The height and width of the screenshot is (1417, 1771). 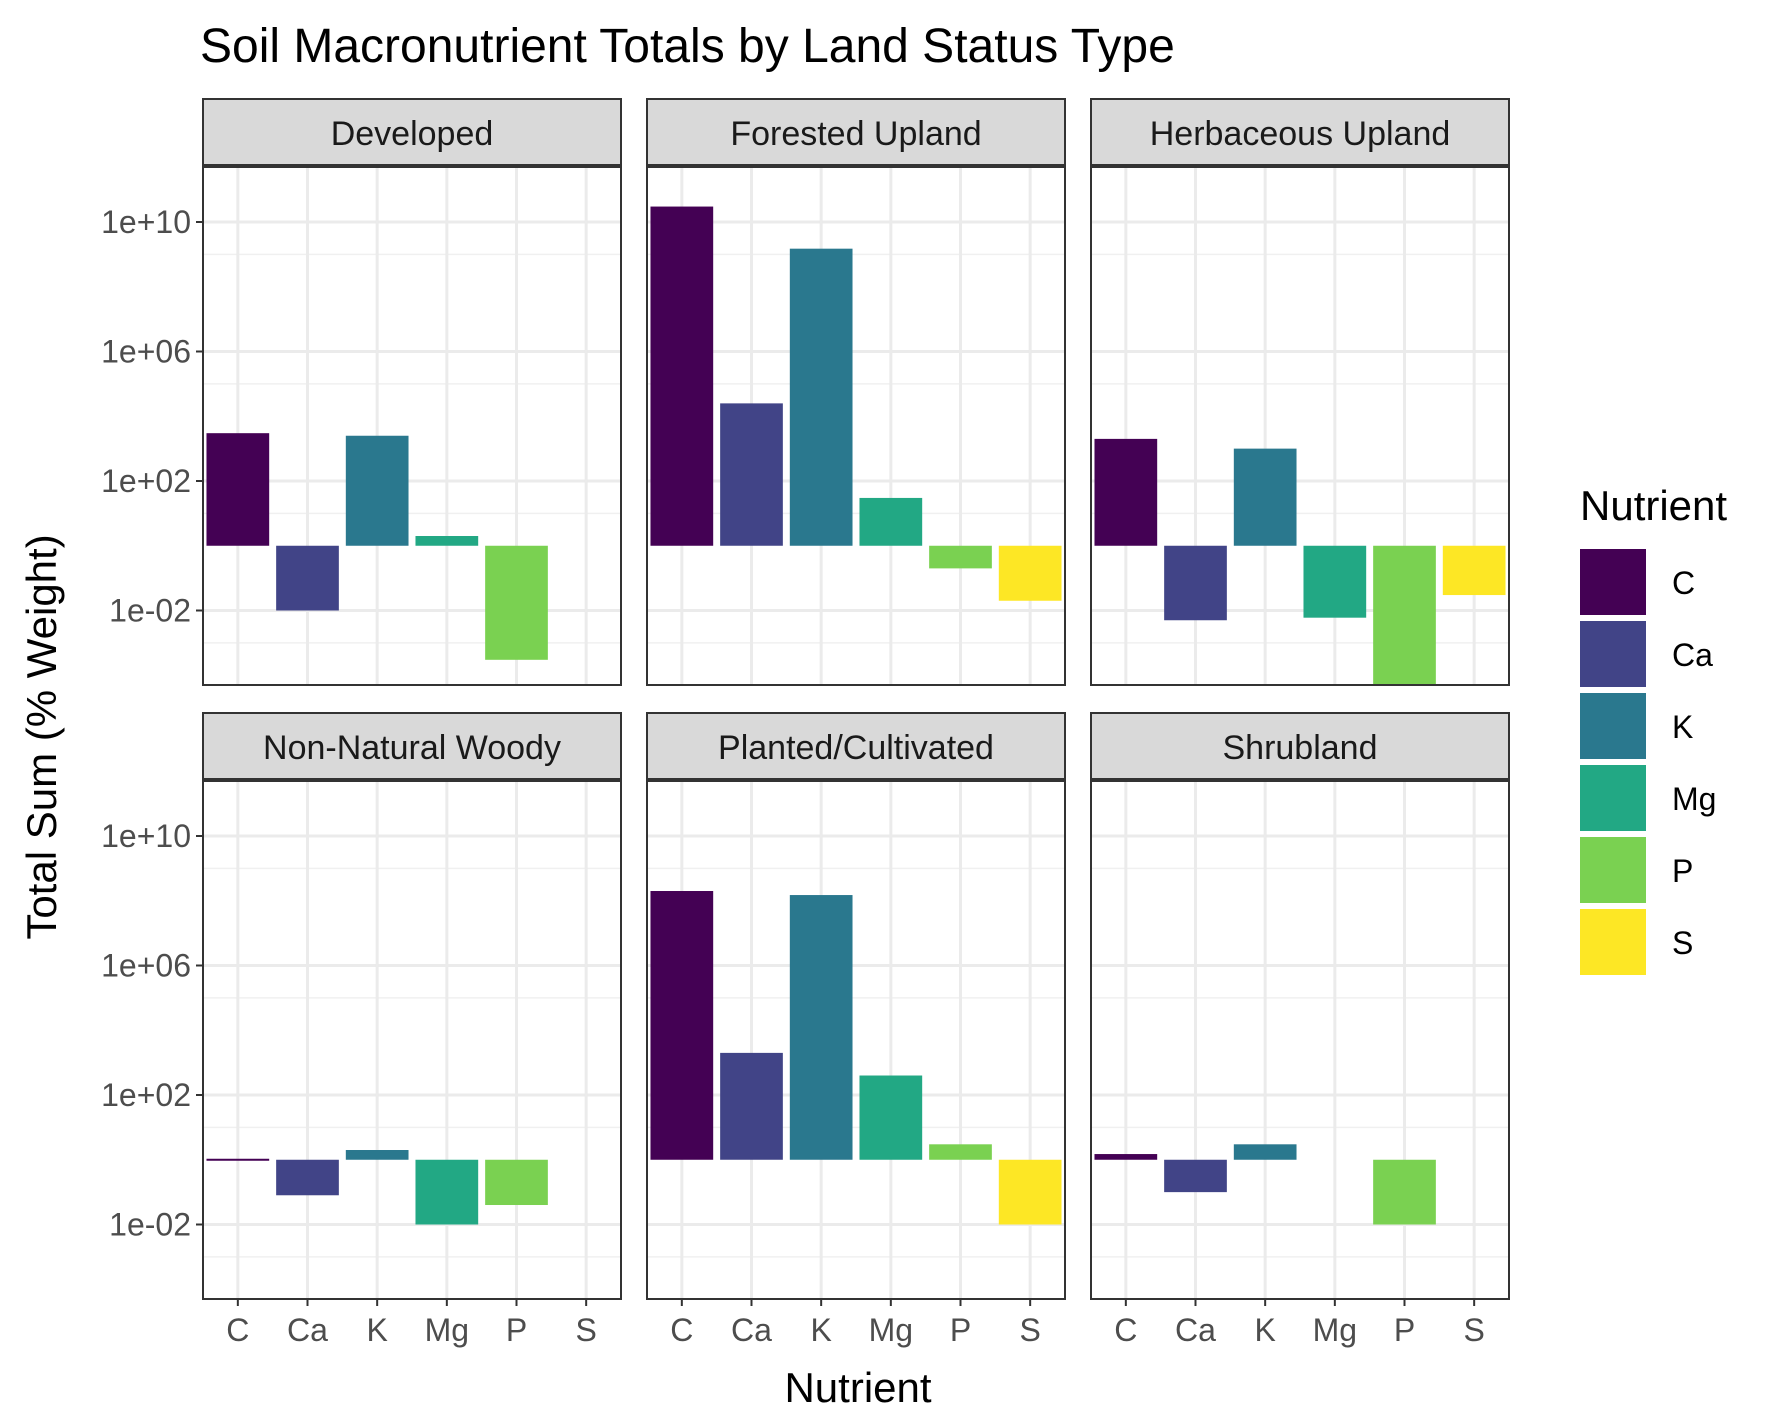 I want to click on bar-developed-ca, so click(x=307, y=578).